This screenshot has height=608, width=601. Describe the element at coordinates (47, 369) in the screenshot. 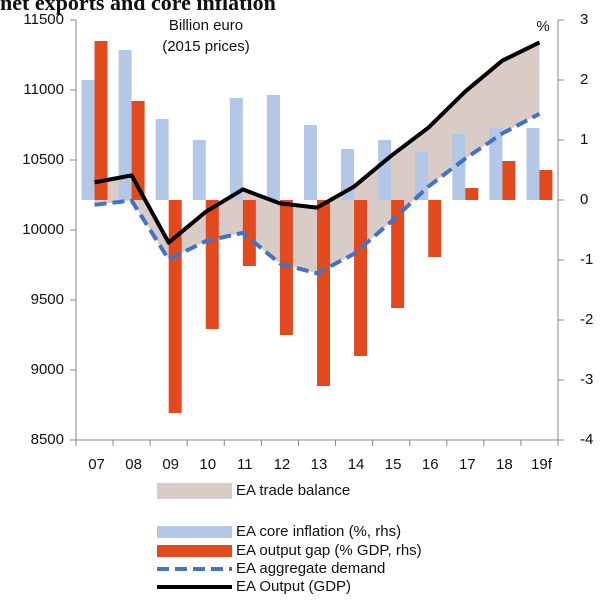

I see `y-tick-label: 9000` at that location.